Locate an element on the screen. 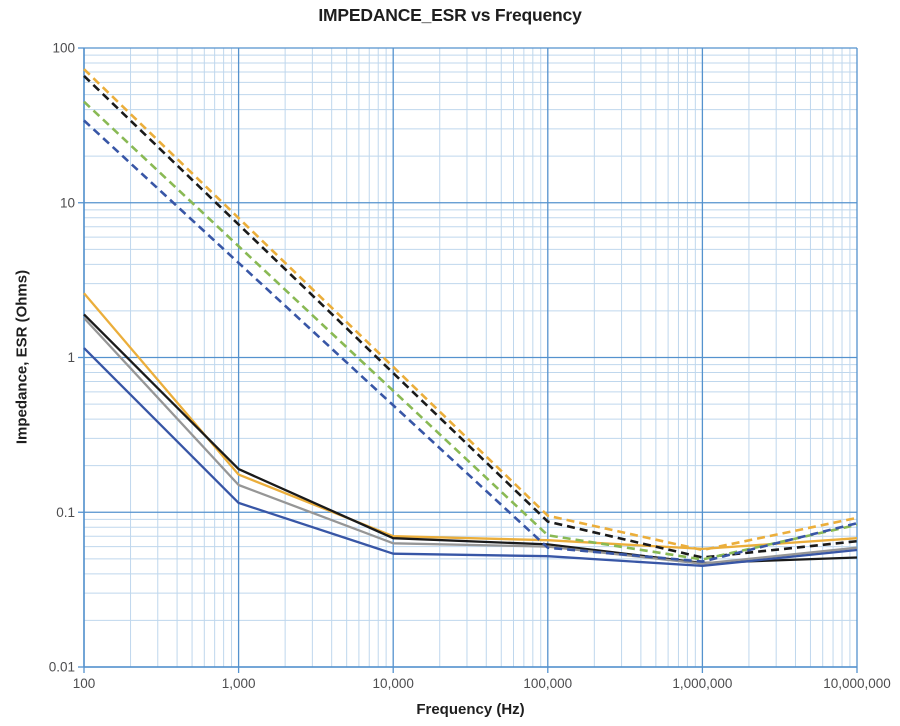 The image size is (900, 726). y-tick-label: 10 is located at coordinates (67, 202).